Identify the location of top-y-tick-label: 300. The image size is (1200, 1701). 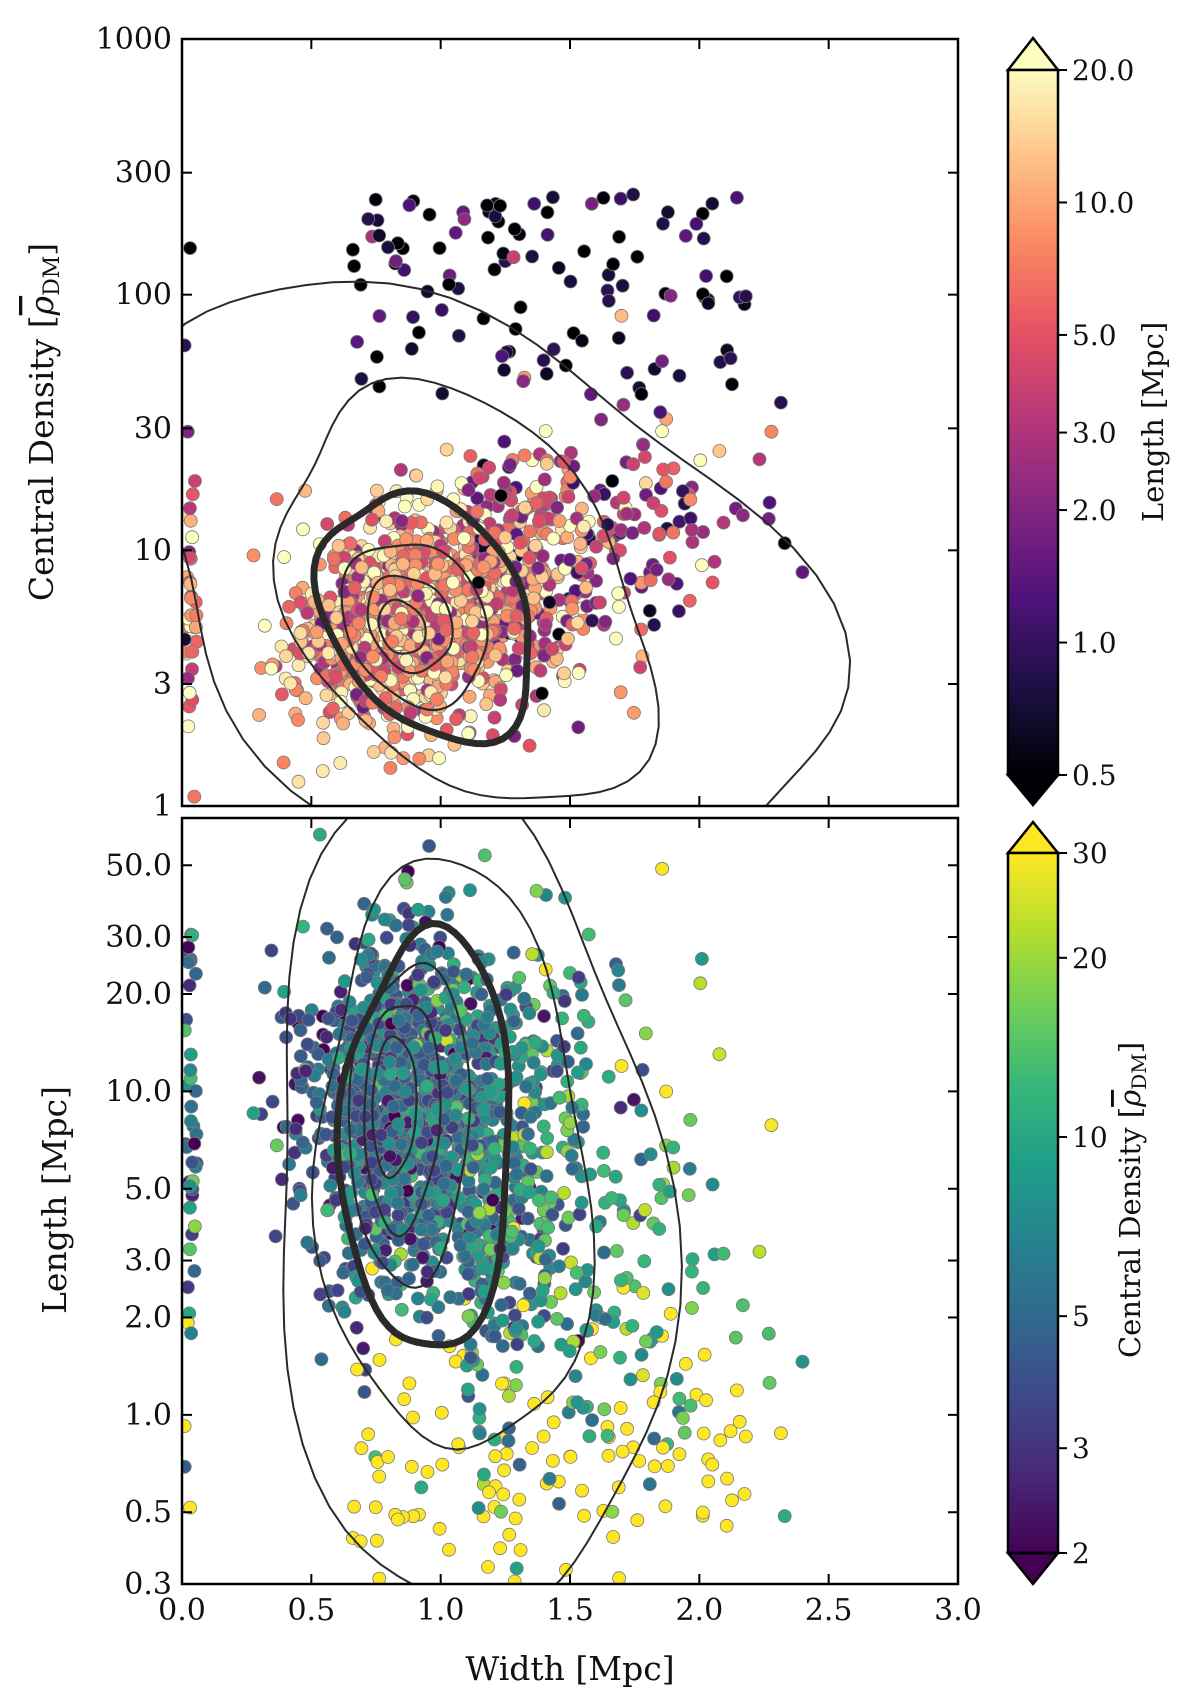
(143, 173).